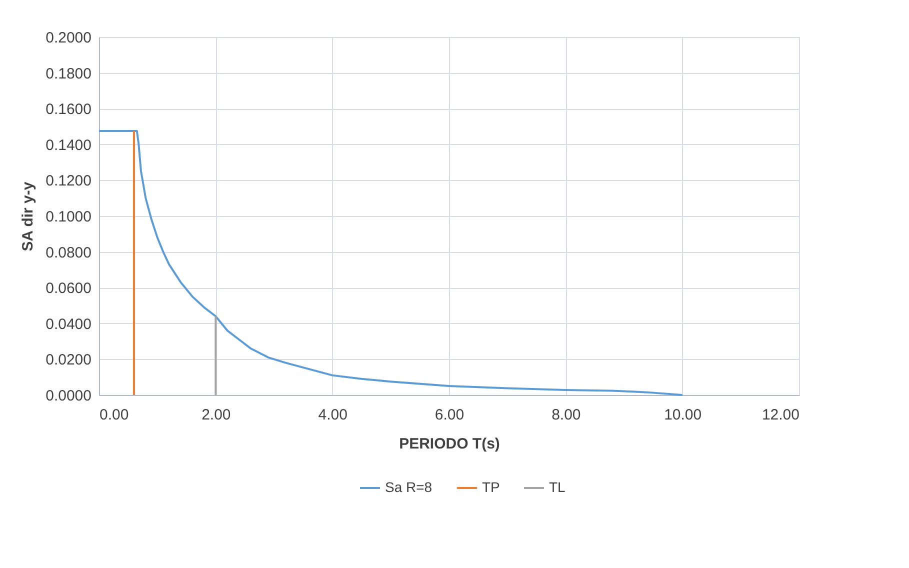  I want to click on y-tick-label: 0.1800, so click(69, 73).